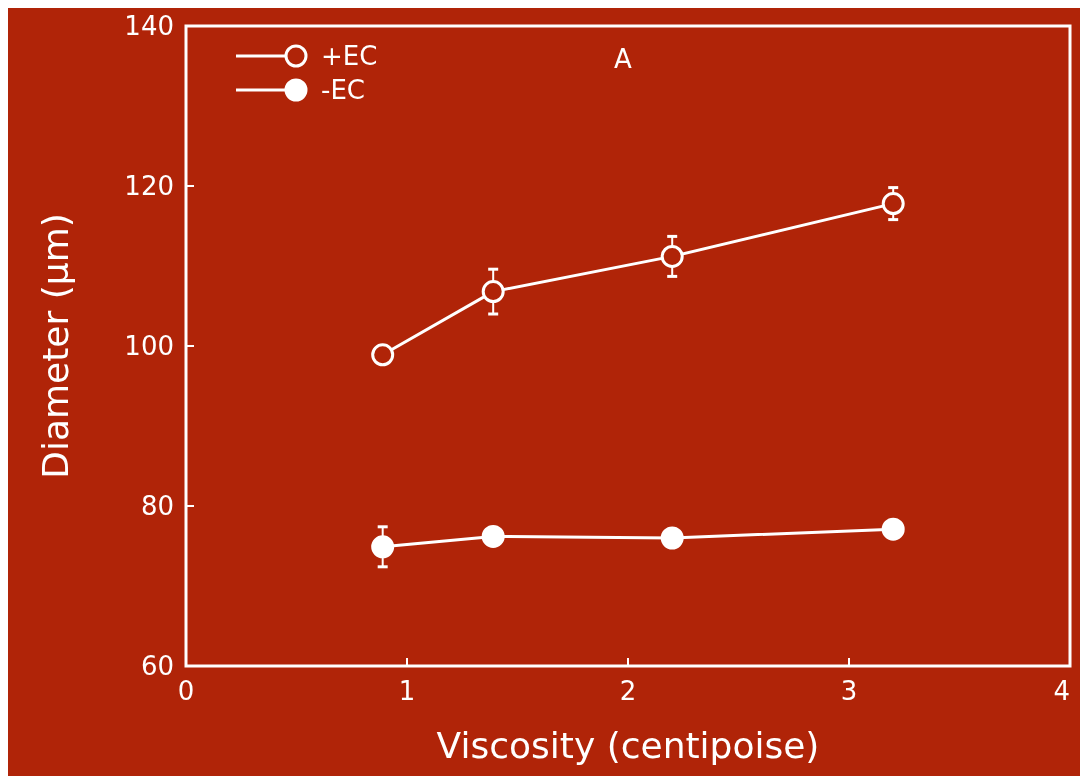 The image size is (1088, 784). I want to click on annotation: A, so click(623, 59).